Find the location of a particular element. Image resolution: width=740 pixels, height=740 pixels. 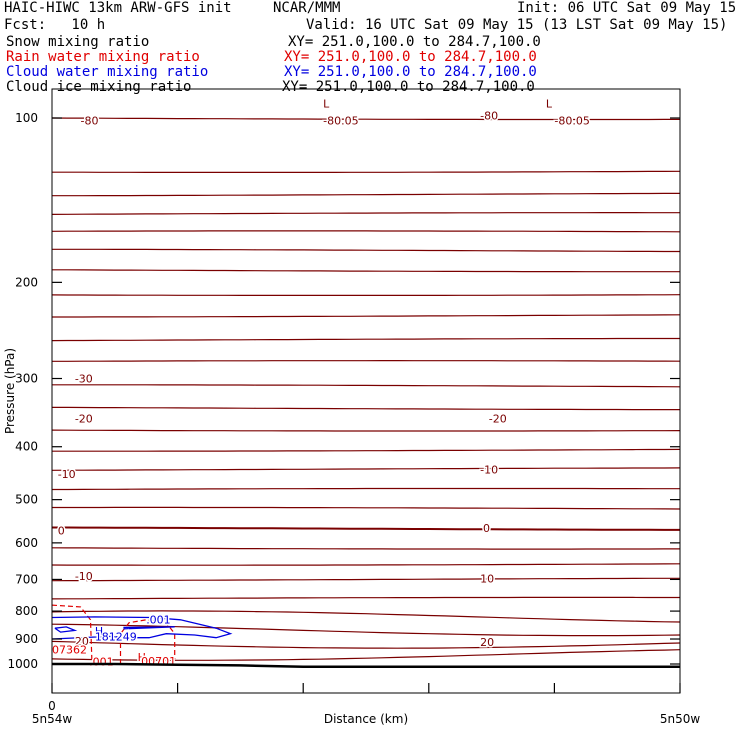

rain-label: 07362 is located at coordinates (69, 650).